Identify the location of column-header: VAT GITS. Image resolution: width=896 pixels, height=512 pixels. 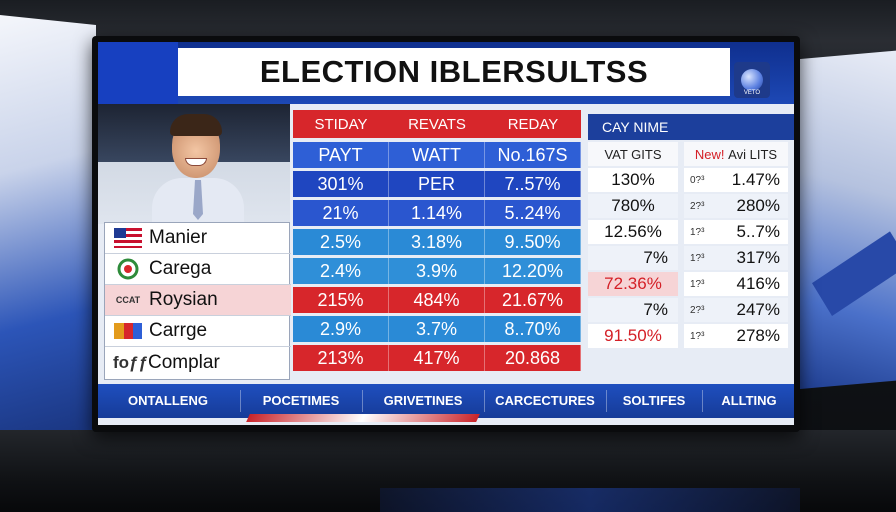
(633, 154).